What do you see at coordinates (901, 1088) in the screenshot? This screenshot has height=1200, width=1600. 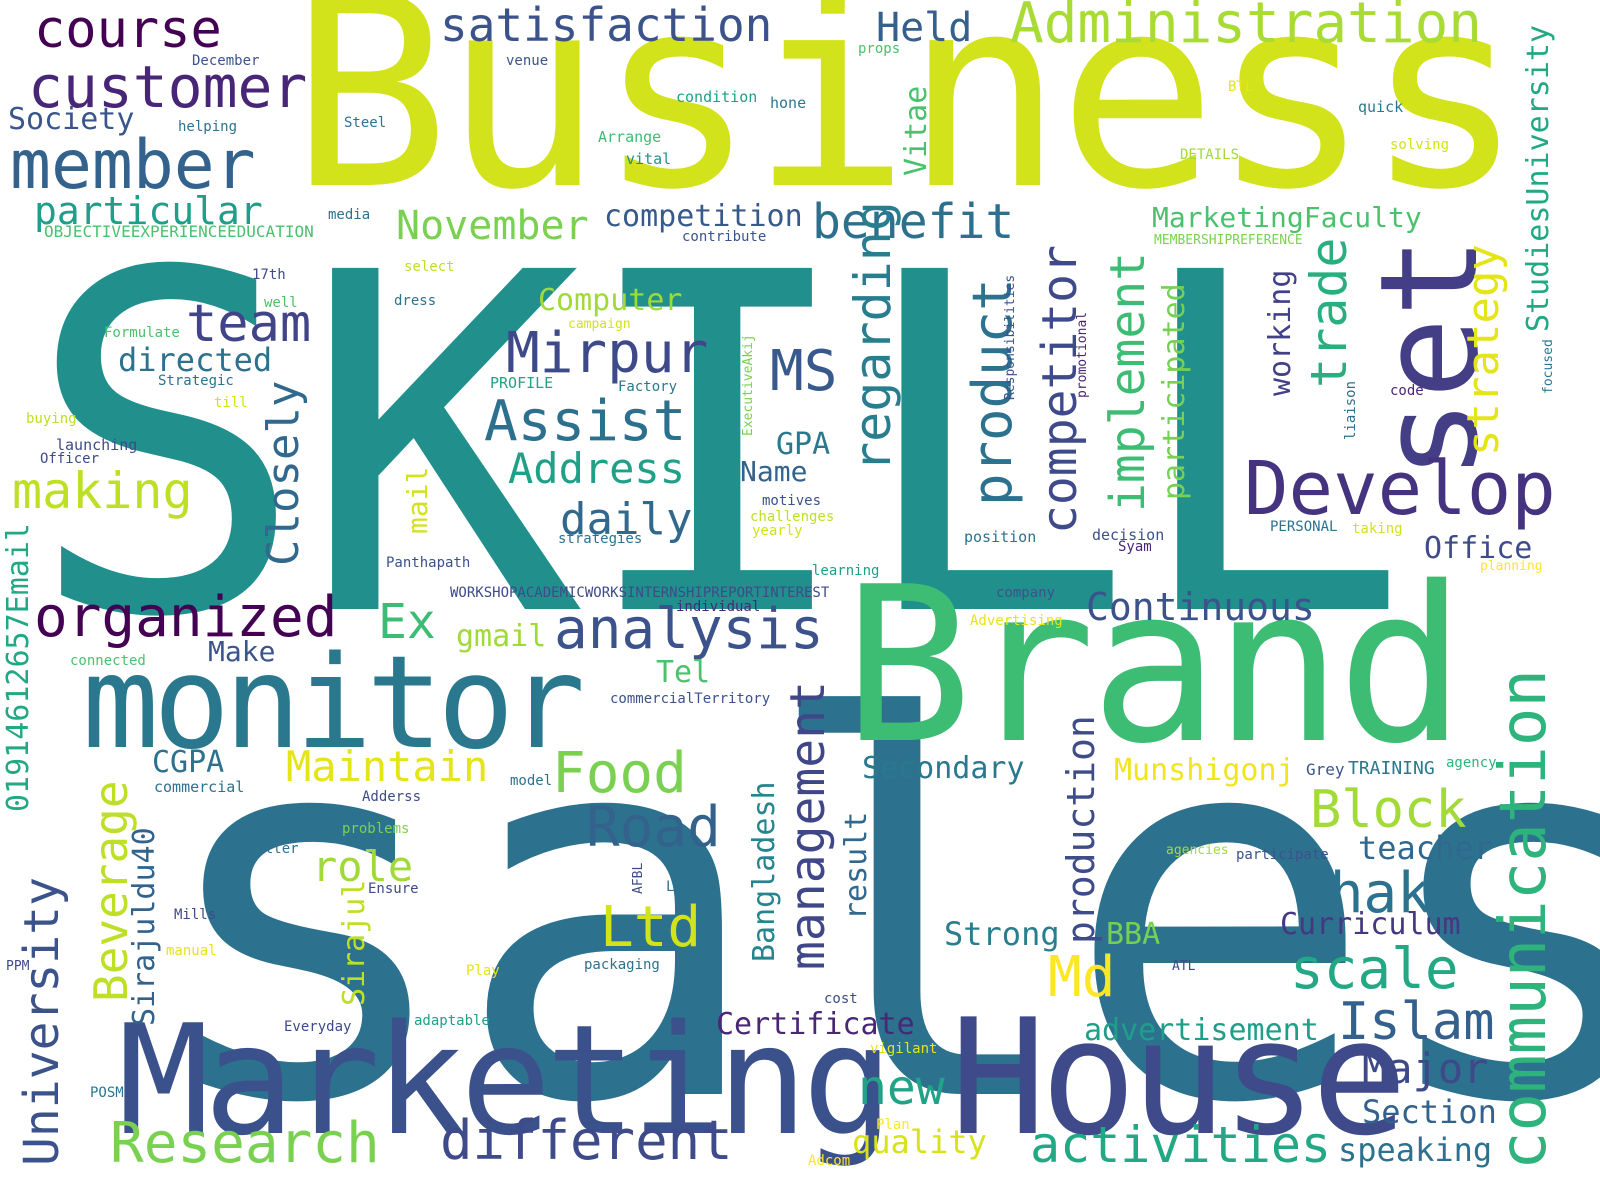 I see `word-new: new` at bounding box center [901, 1088].